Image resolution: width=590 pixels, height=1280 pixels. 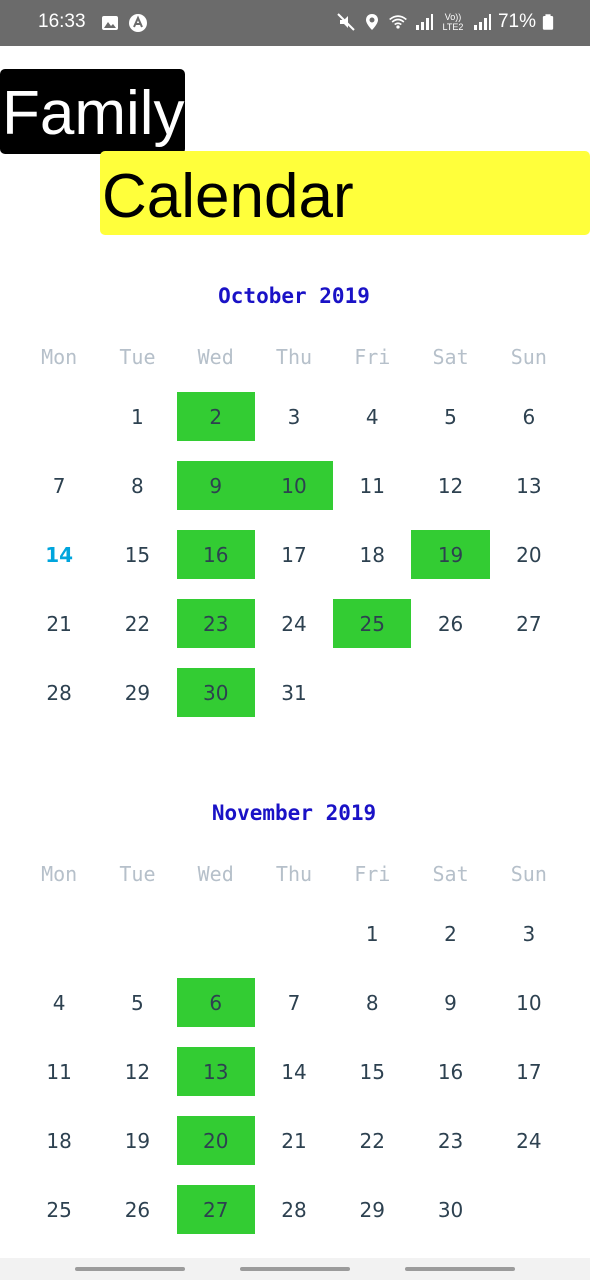 I want to click on image-icon, so click(x=110, y=23).